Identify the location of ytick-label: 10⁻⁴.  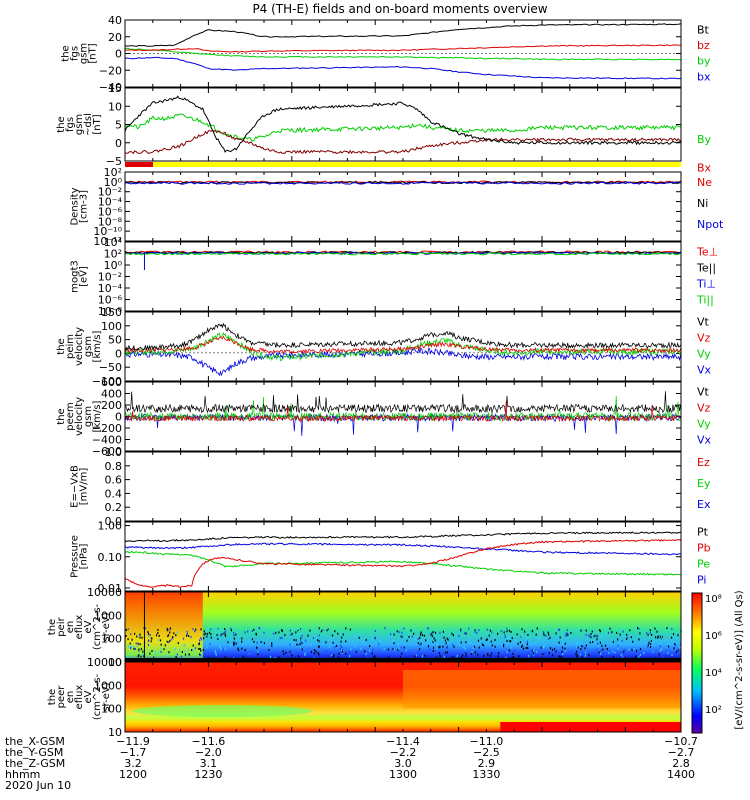
(110, 202).